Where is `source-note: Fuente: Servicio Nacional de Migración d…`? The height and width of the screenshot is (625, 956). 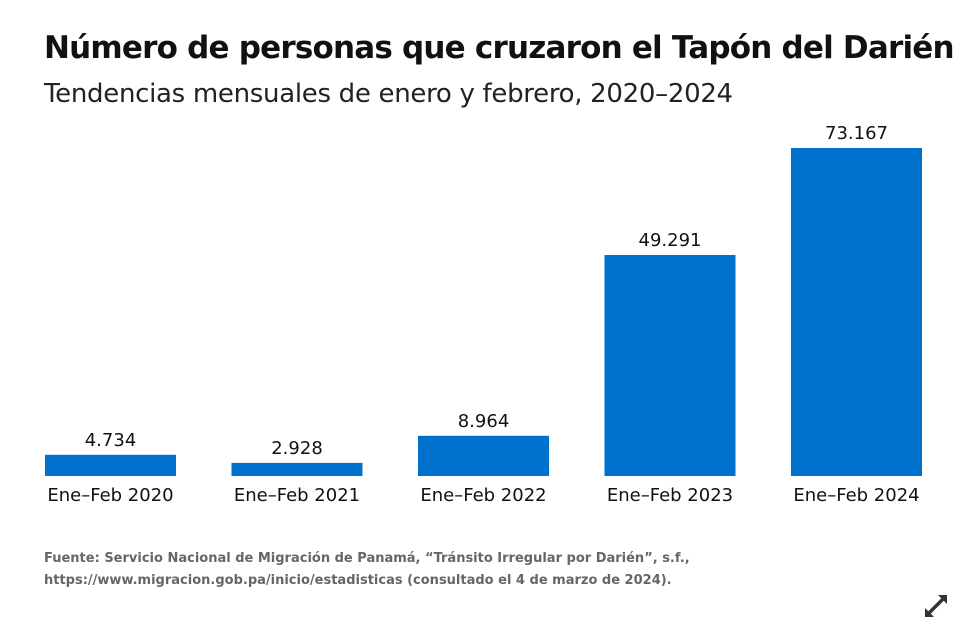 source-note: Fuente: Servicio Nacional de Migración d… is located at coordinates (367, 570).